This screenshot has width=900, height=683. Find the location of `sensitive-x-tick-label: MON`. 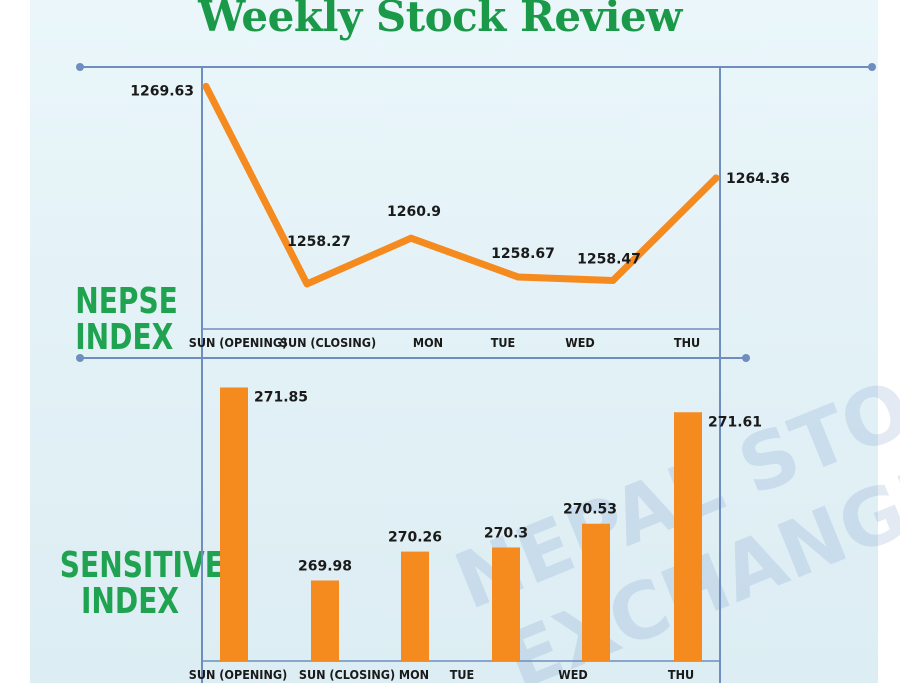

sensitive-x-tick-label: MON is located at coordinates (414, 674).